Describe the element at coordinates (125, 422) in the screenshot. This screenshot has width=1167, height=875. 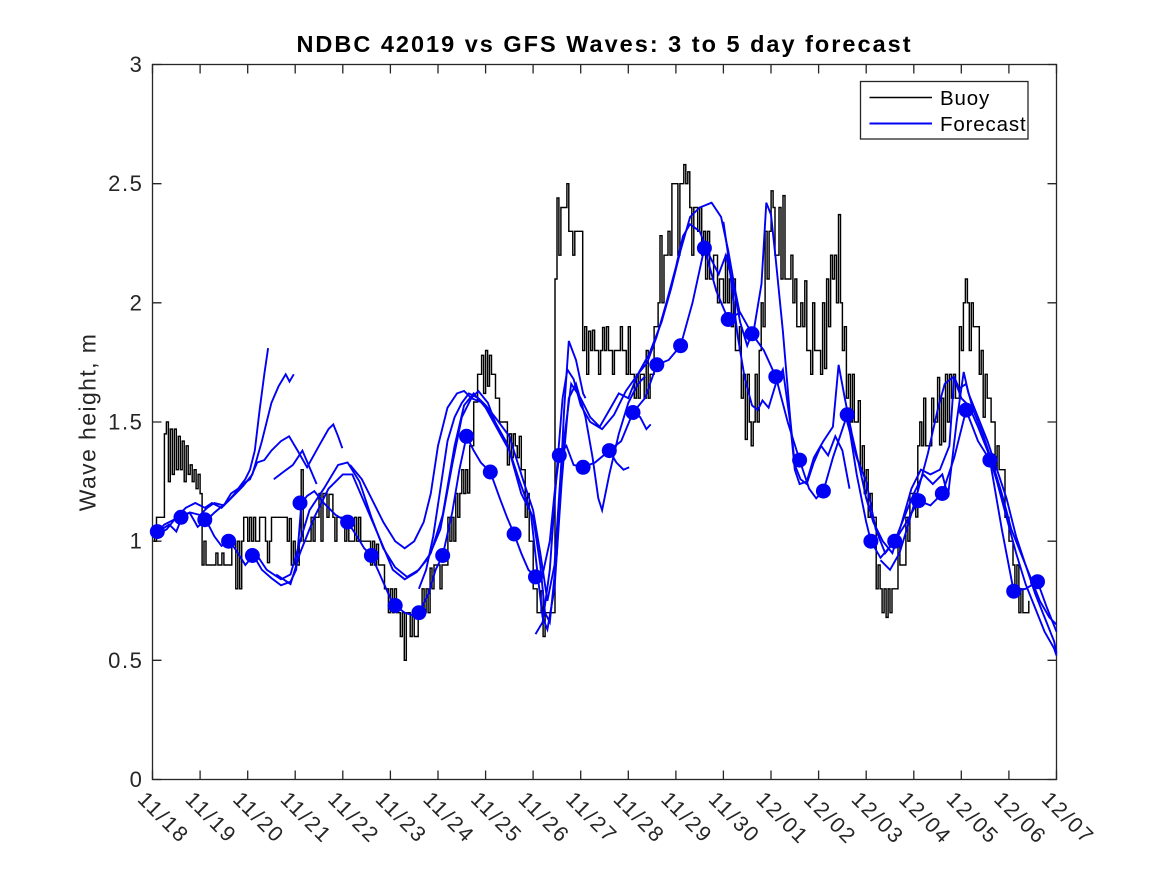
I see `svg-text: 1.5` at that location.